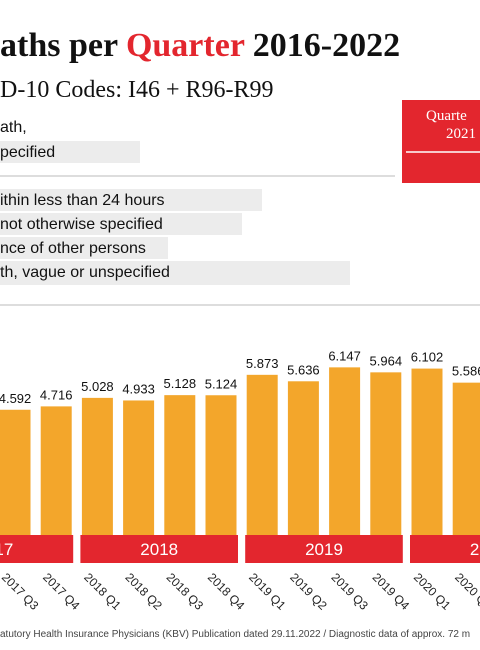 The height and width of the screenshot is (650, 480). What do you see at coordinates (475, 549) in the screenshot?
I see `year-label: 2020` at bounding box center [475, 549].